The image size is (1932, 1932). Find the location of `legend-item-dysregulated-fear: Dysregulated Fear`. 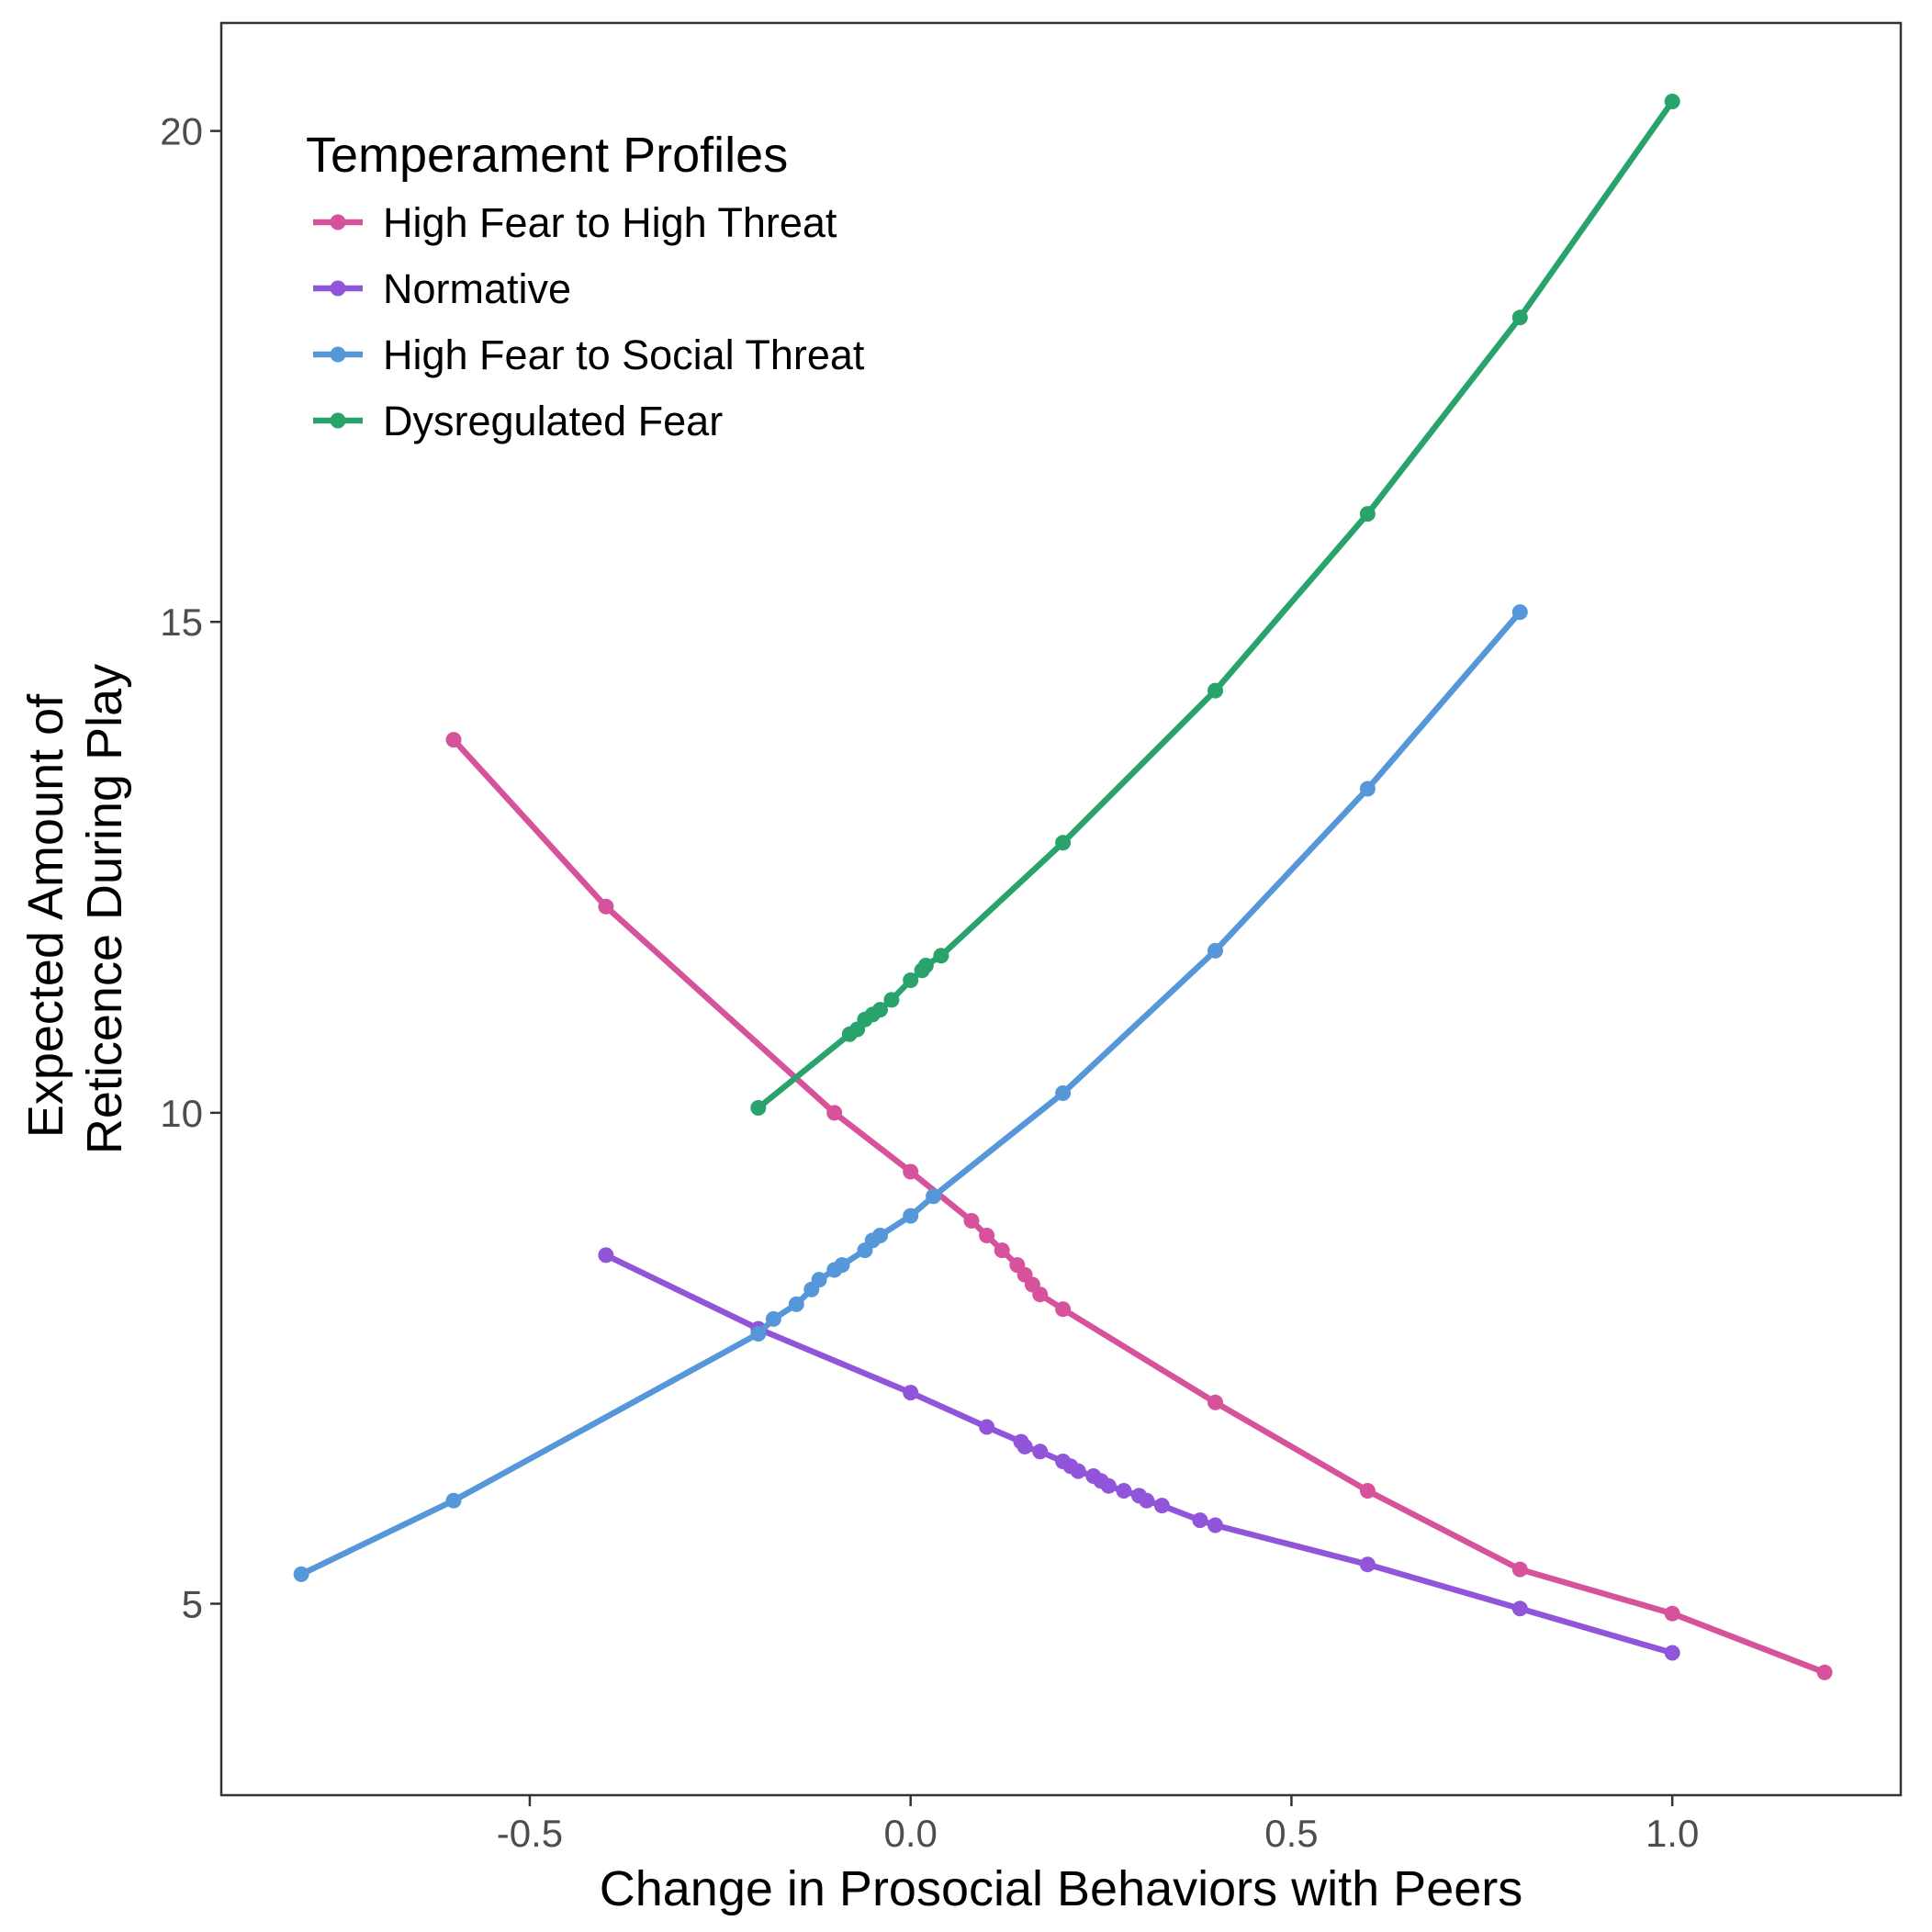

legend-item-dysregulated-fear: Dysregulated Fear is located at coordinates (518, 421).